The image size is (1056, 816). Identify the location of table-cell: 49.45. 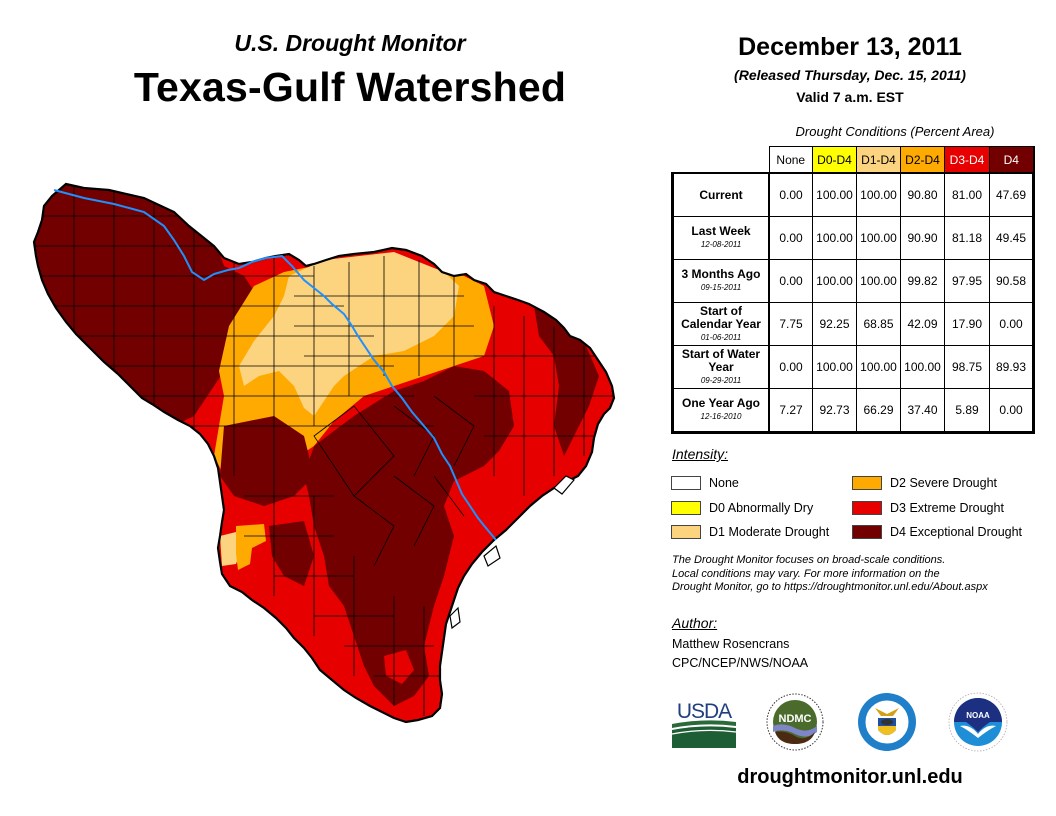
(1012, 238).